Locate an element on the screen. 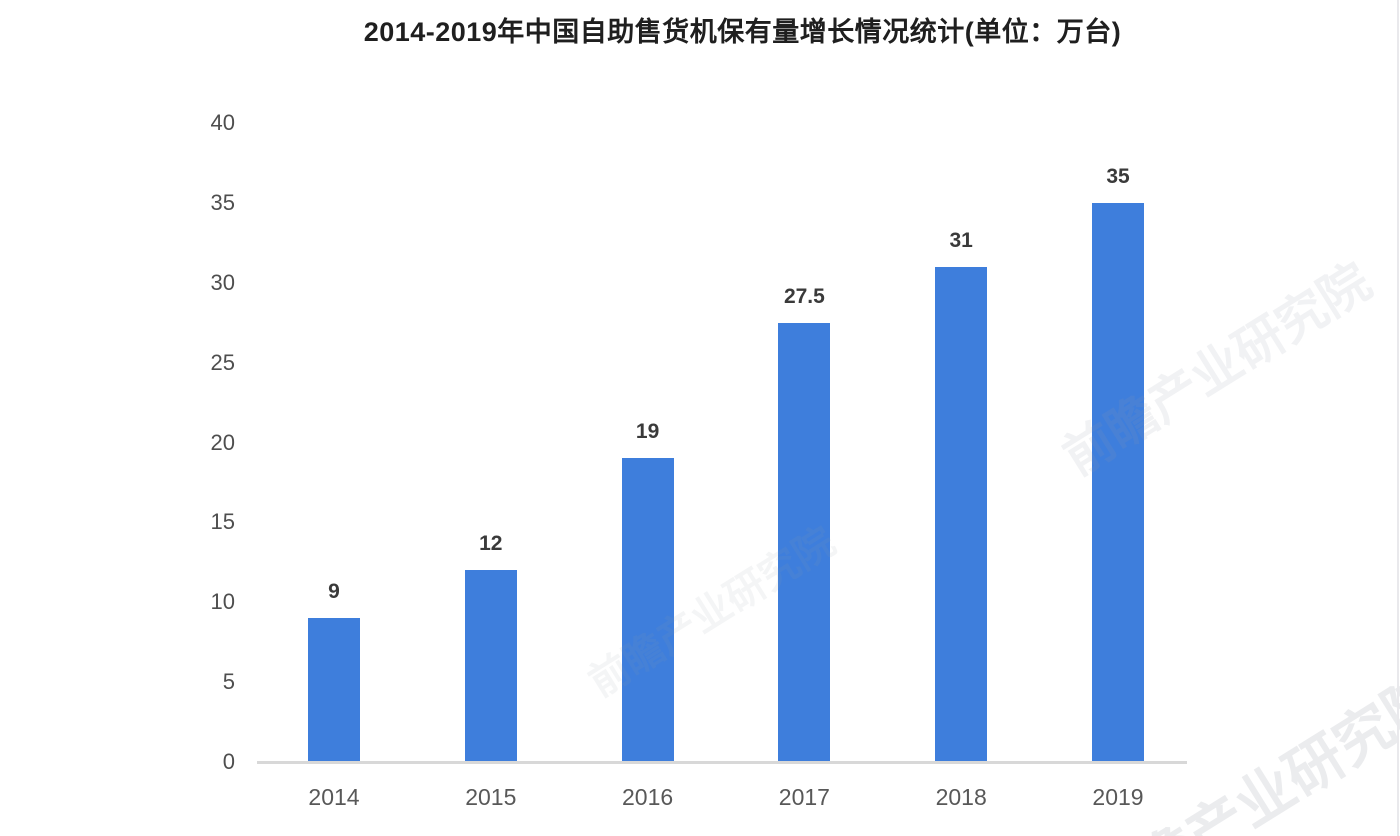 The height and width of the screenshot is (836, 1400). y-tick-label: 30 is located at coordinates (222, 282).